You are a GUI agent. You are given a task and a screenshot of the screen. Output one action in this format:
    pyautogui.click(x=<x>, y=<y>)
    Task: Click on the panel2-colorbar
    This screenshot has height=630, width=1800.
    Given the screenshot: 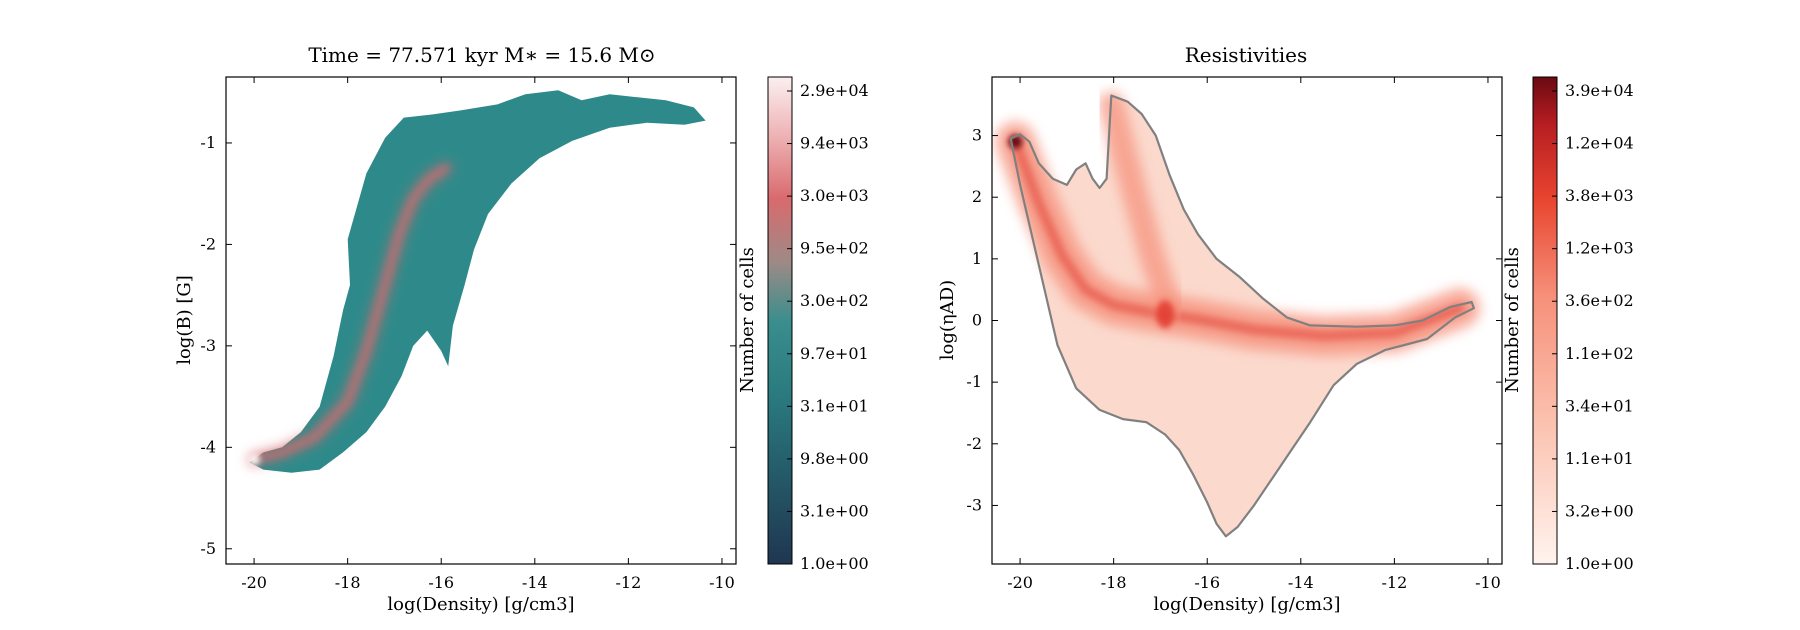 What is the action you would take?
    pyautogui.click(x=1545, y=320)
    